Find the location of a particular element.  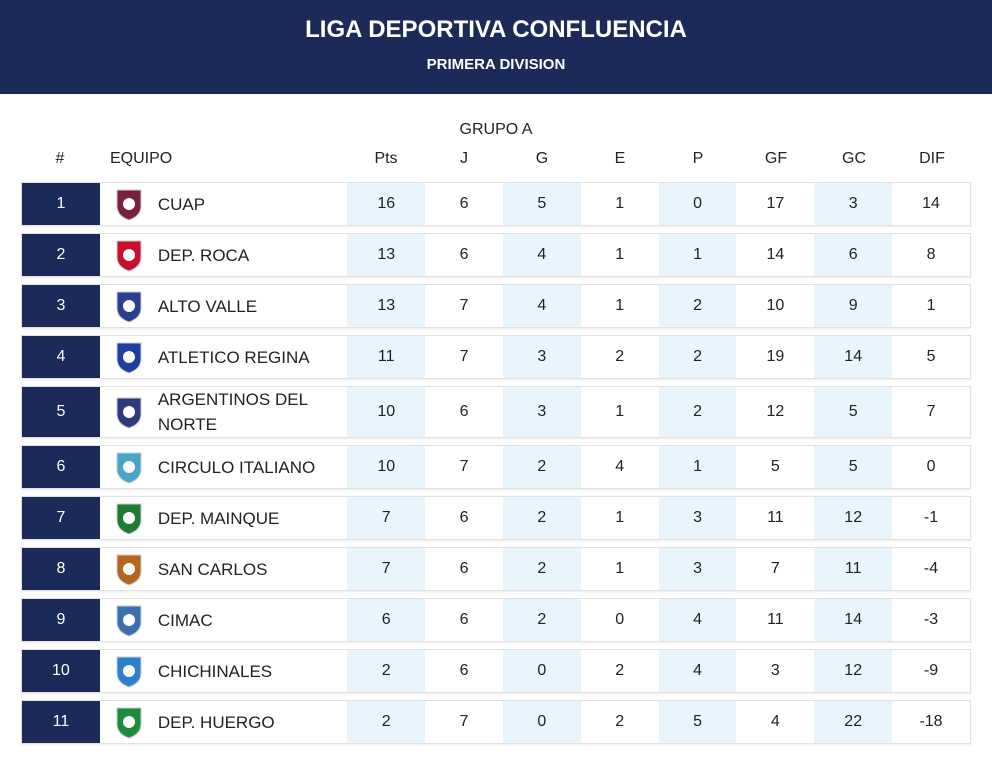

team-cell: ALTO VALLE is located at coordinates (223, 306).